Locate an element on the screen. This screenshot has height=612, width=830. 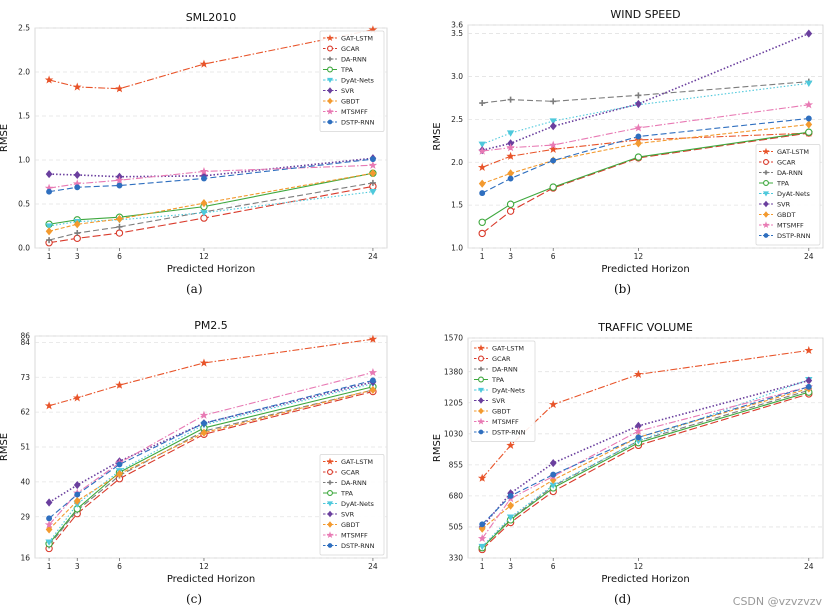
x-axis-label: Predicted Horizon is located at coordinates (211, 269).